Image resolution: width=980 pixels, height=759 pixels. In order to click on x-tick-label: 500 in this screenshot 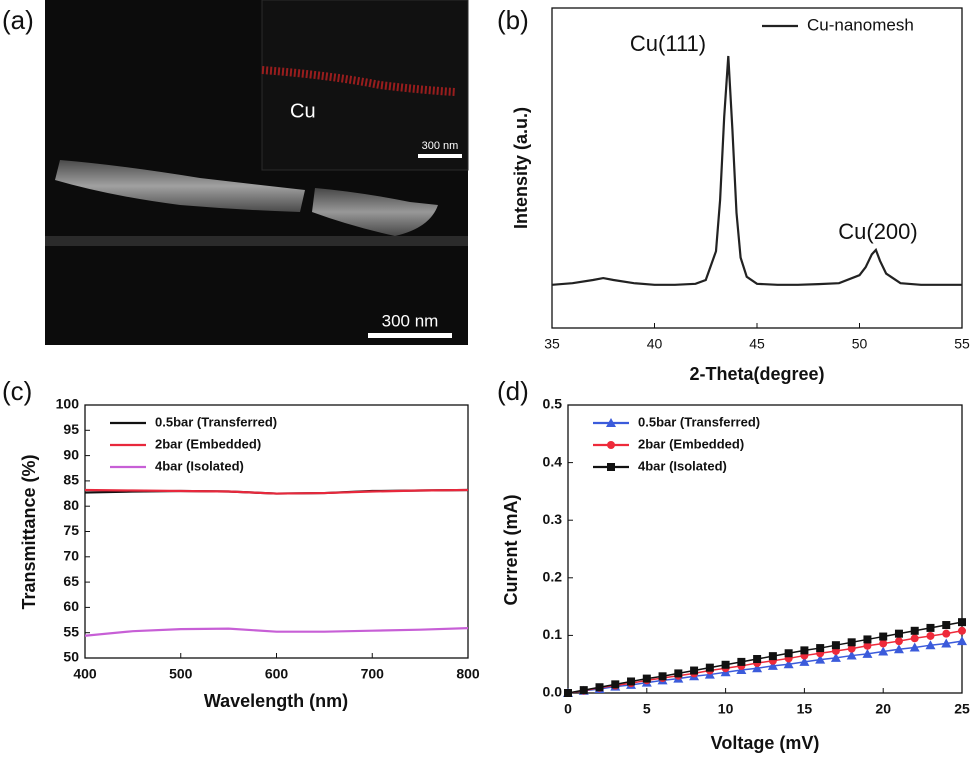, I will do `click(181, 674)`.